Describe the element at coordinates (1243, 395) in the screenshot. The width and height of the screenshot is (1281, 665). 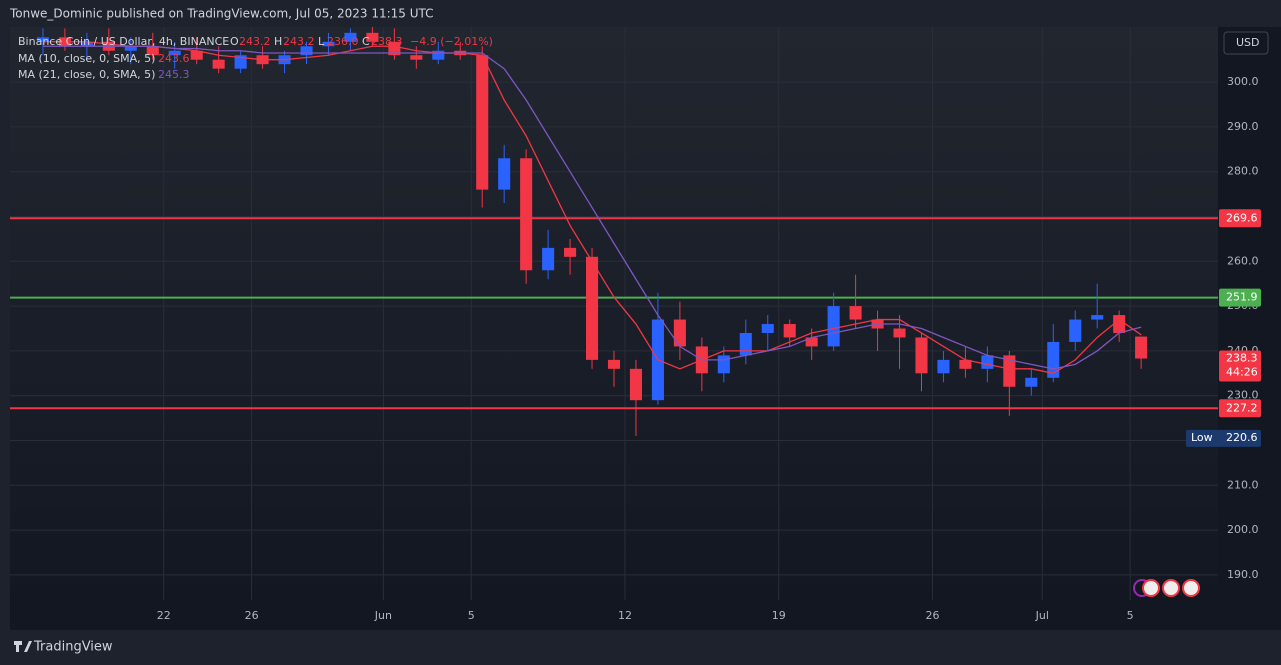
I see `y-tick-label: 230.0` at that location.